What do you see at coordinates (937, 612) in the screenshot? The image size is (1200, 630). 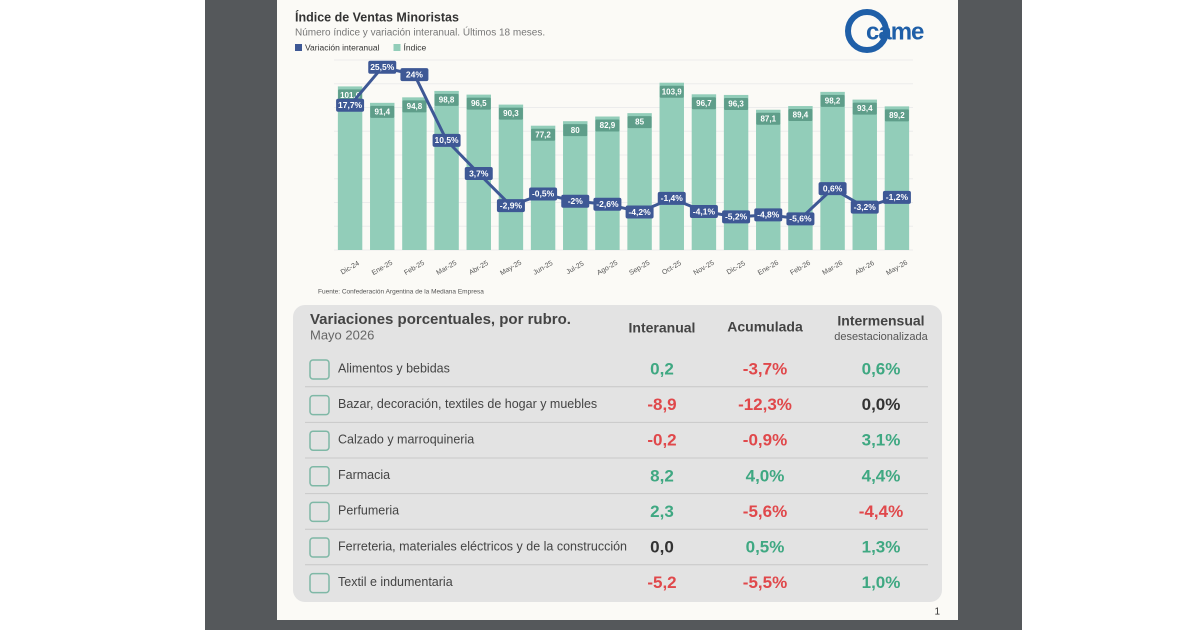 I see `page-number: 1` at bounding box center [937, 612].